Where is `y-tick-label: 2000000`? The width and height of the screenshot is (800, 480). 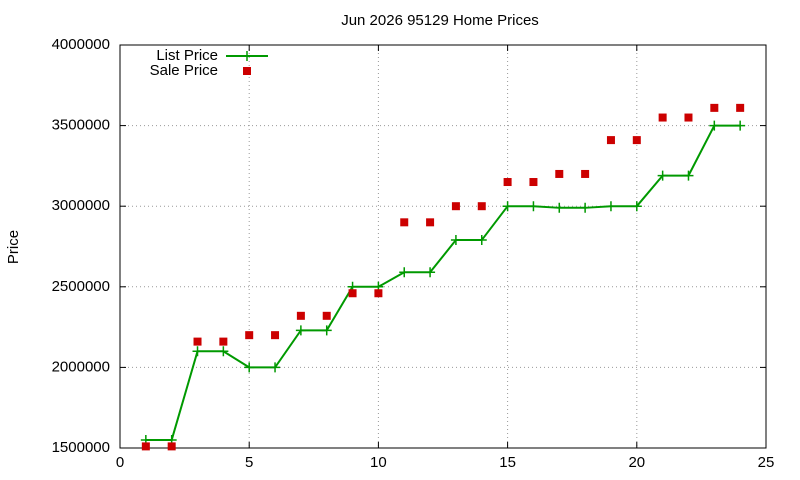 y-tick-label: 2000000 is located at coordinates (81, 366).